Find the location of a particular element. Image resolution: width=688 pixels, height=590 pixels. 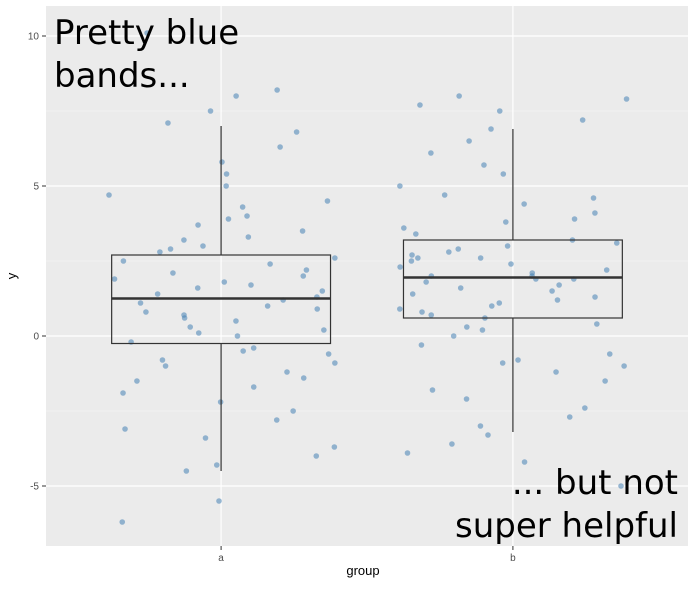

y-axis-title: y is located at coordinates (11, 275).